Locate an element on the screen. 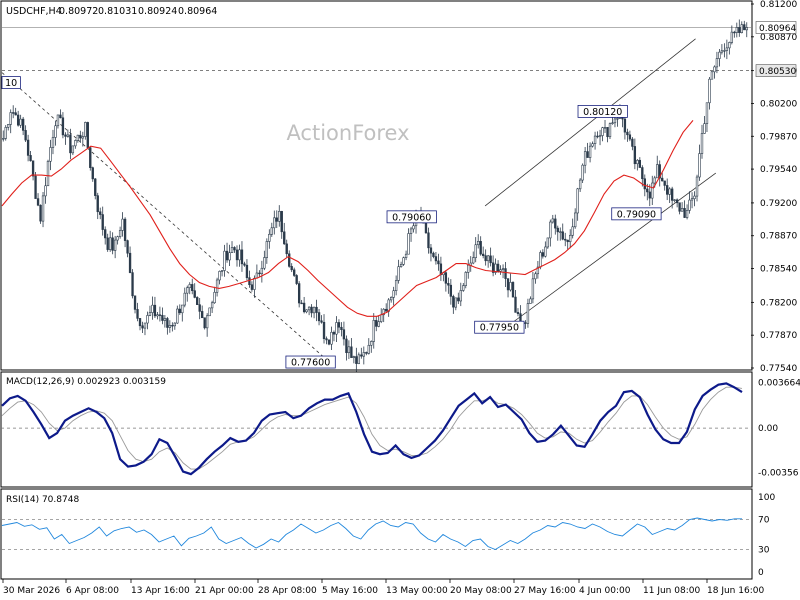 This screenshot has width=800, height=600. price-annotation: 0.77950 is located at coordinates (499, 327).